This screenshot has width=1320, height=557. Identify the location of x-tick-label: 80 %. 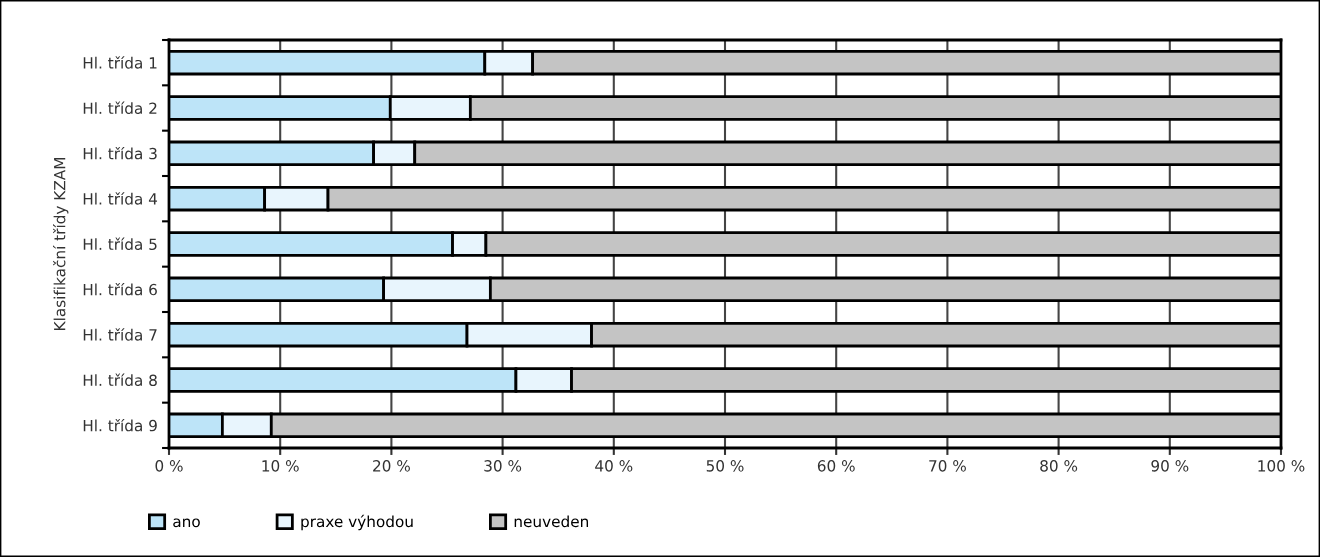
(1059, 466).